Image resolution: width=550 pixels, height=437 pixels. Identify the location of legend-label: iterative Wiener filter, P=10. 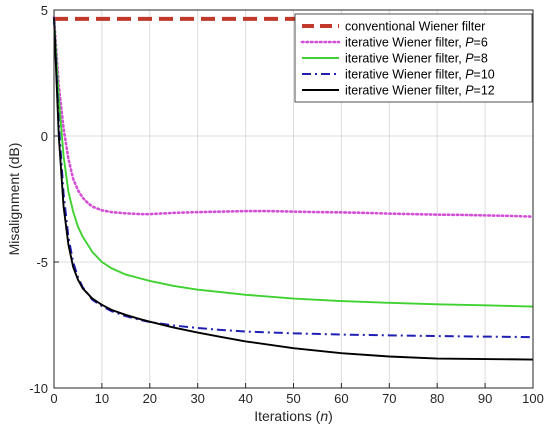
(420, 75).